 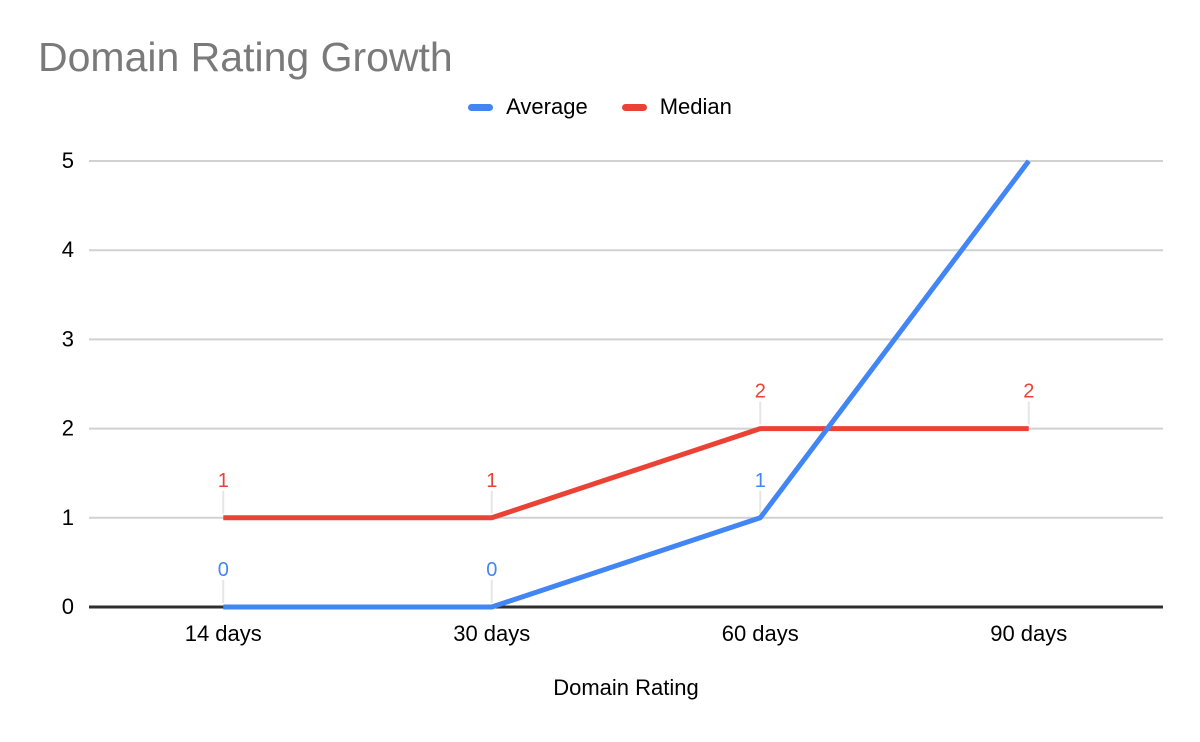 What do you see at coordinates (68, 606) in the screenshot?
I see `y-tick-label: 0` at bounding box center [68, 606].